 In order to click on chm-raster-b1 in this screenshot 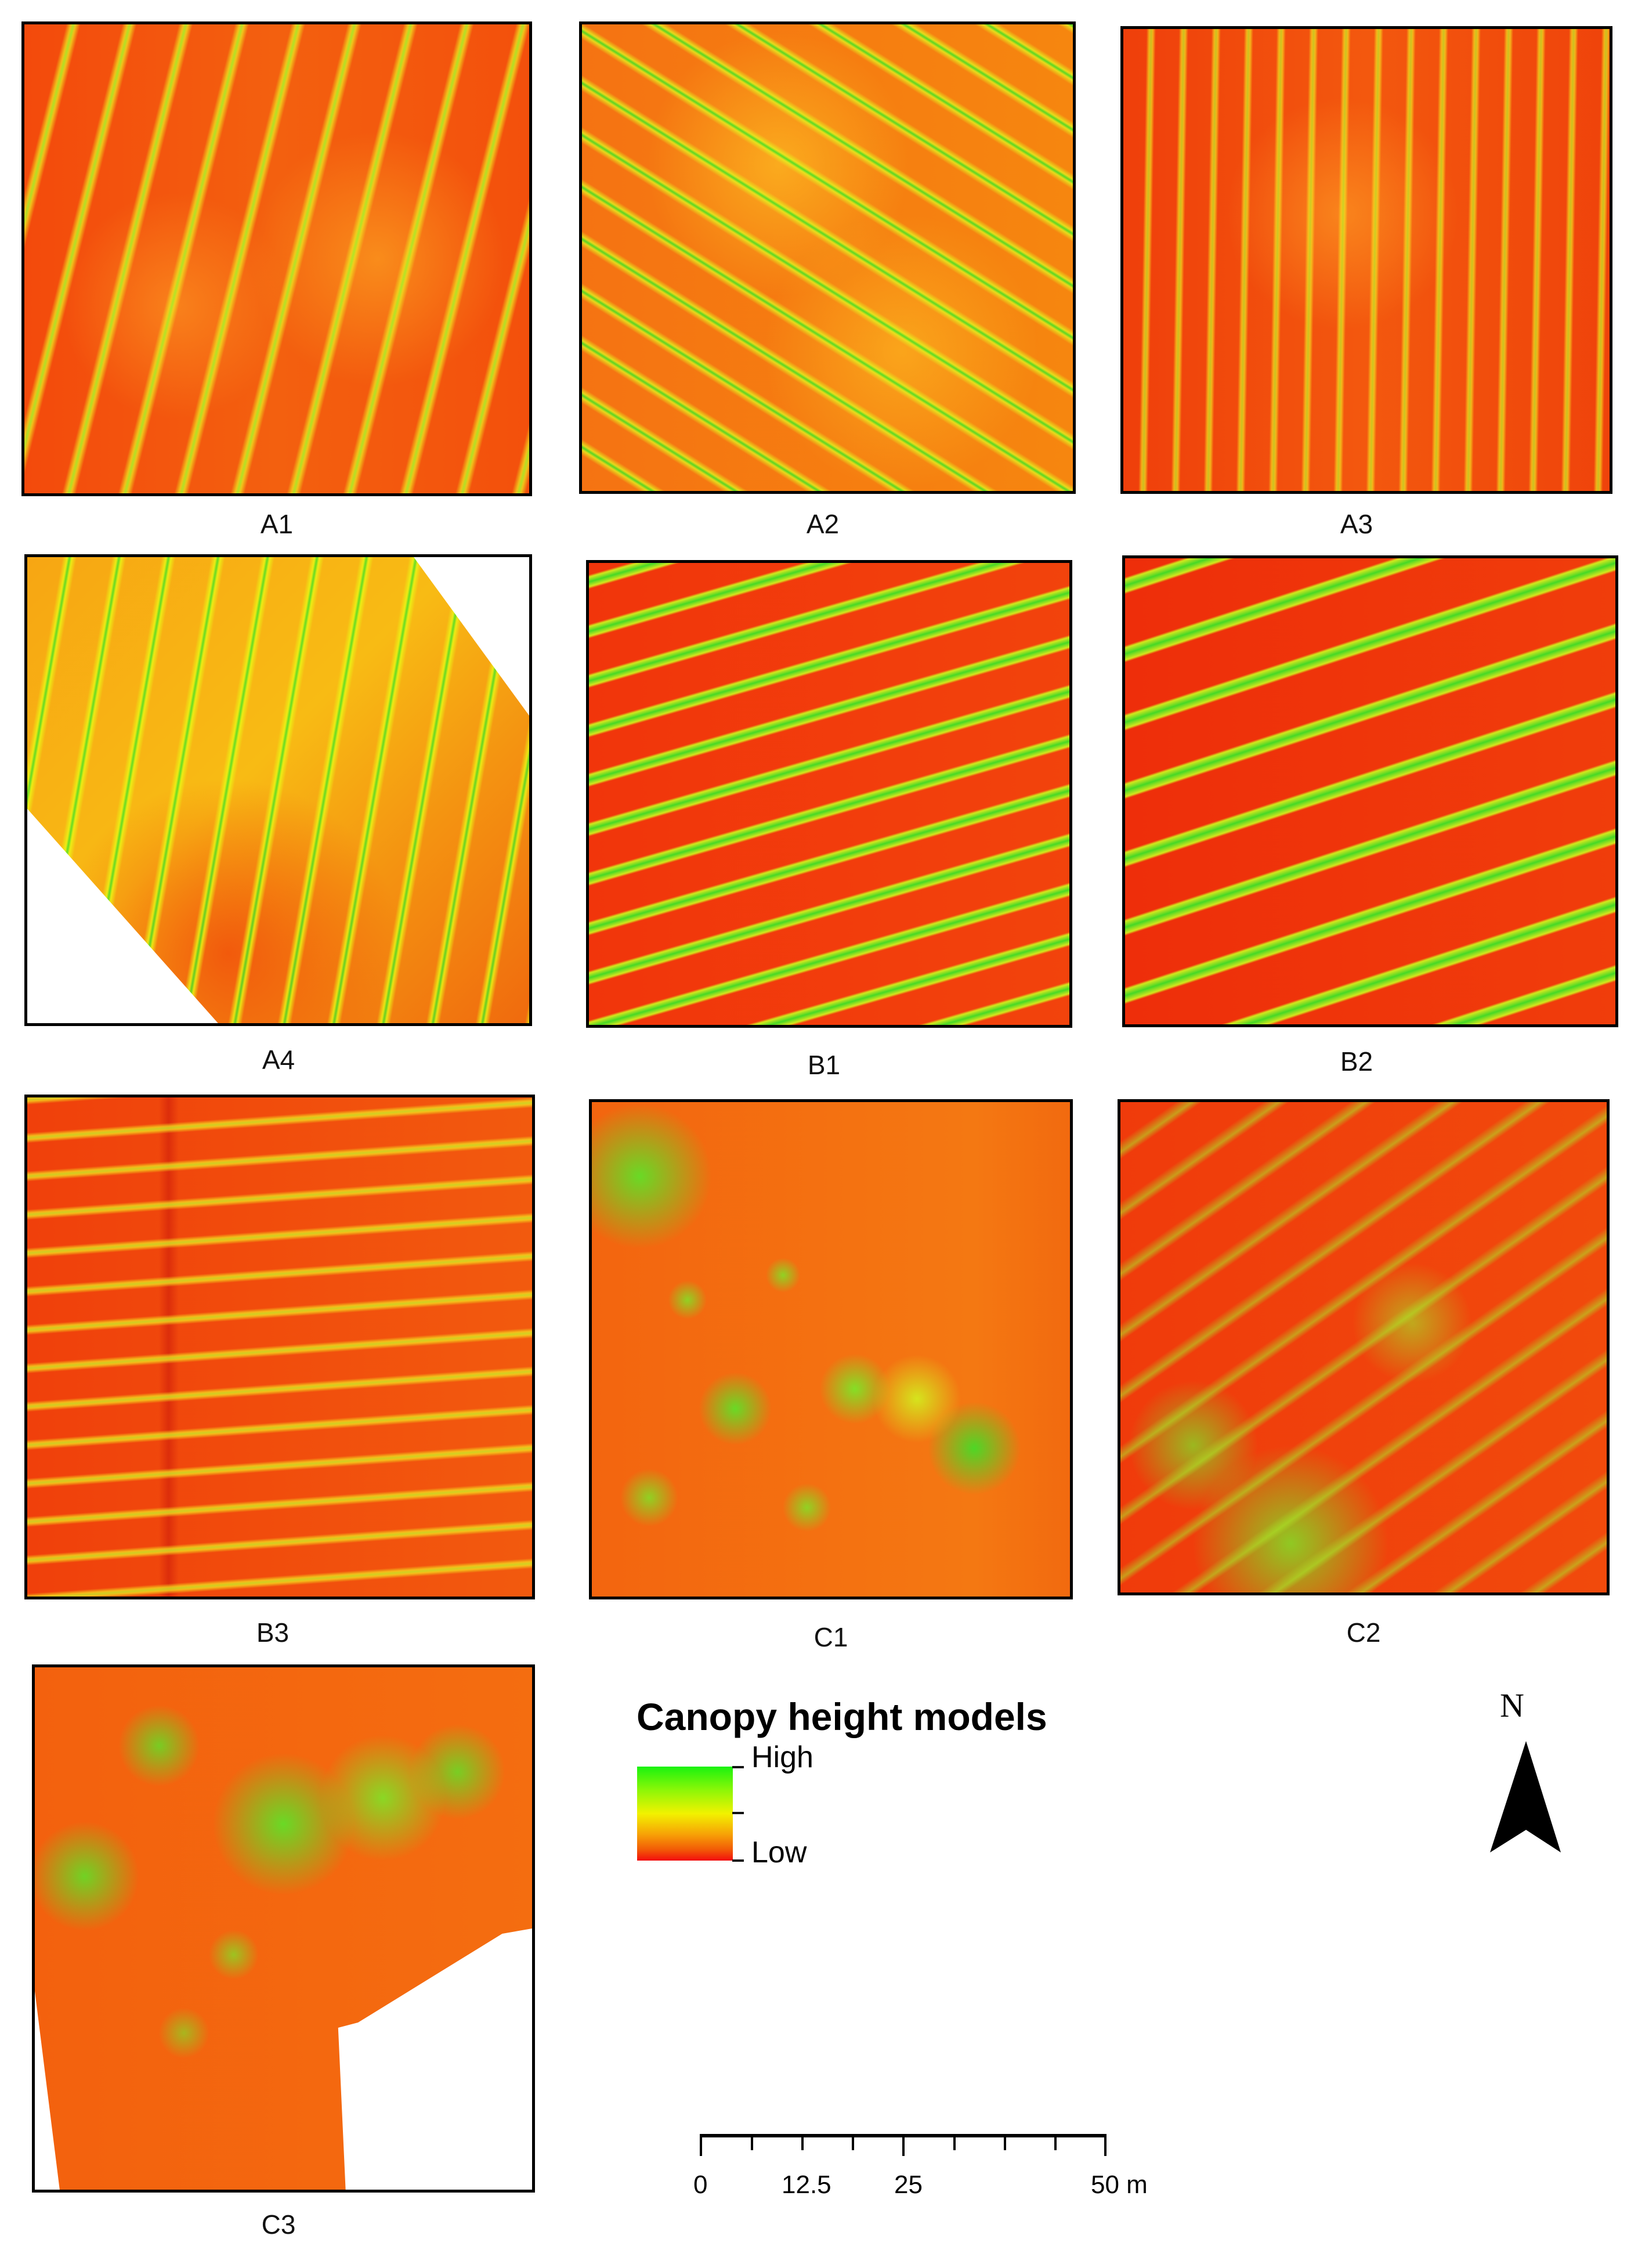, I will do `click(829, 794)`.